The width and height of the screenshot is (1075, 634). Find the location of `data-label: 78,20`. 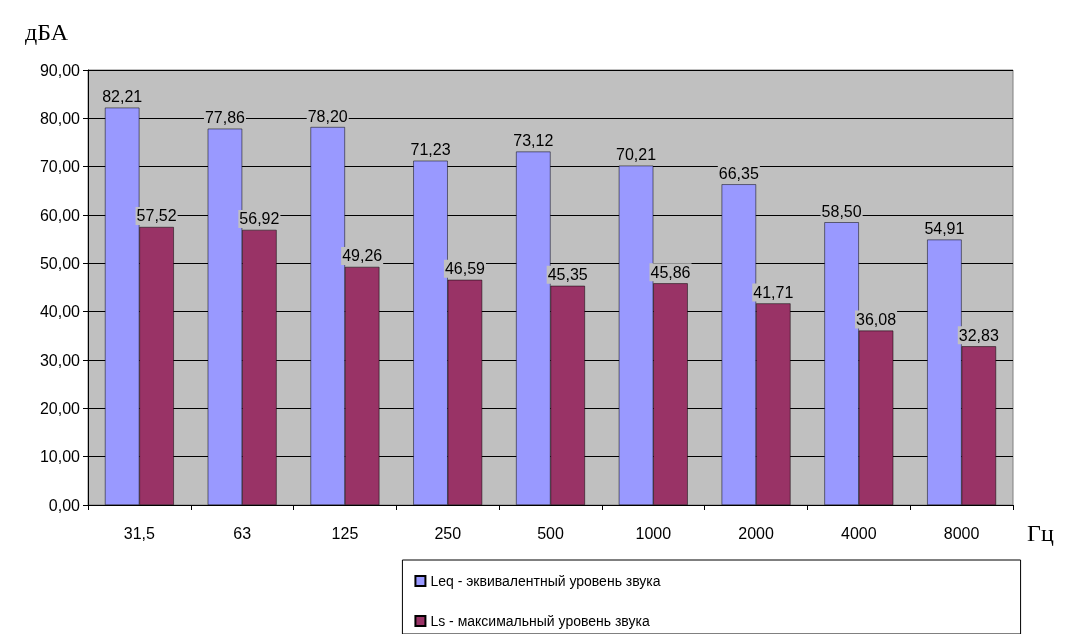

data-label: 78,20 is located at coordinates (327, 116).